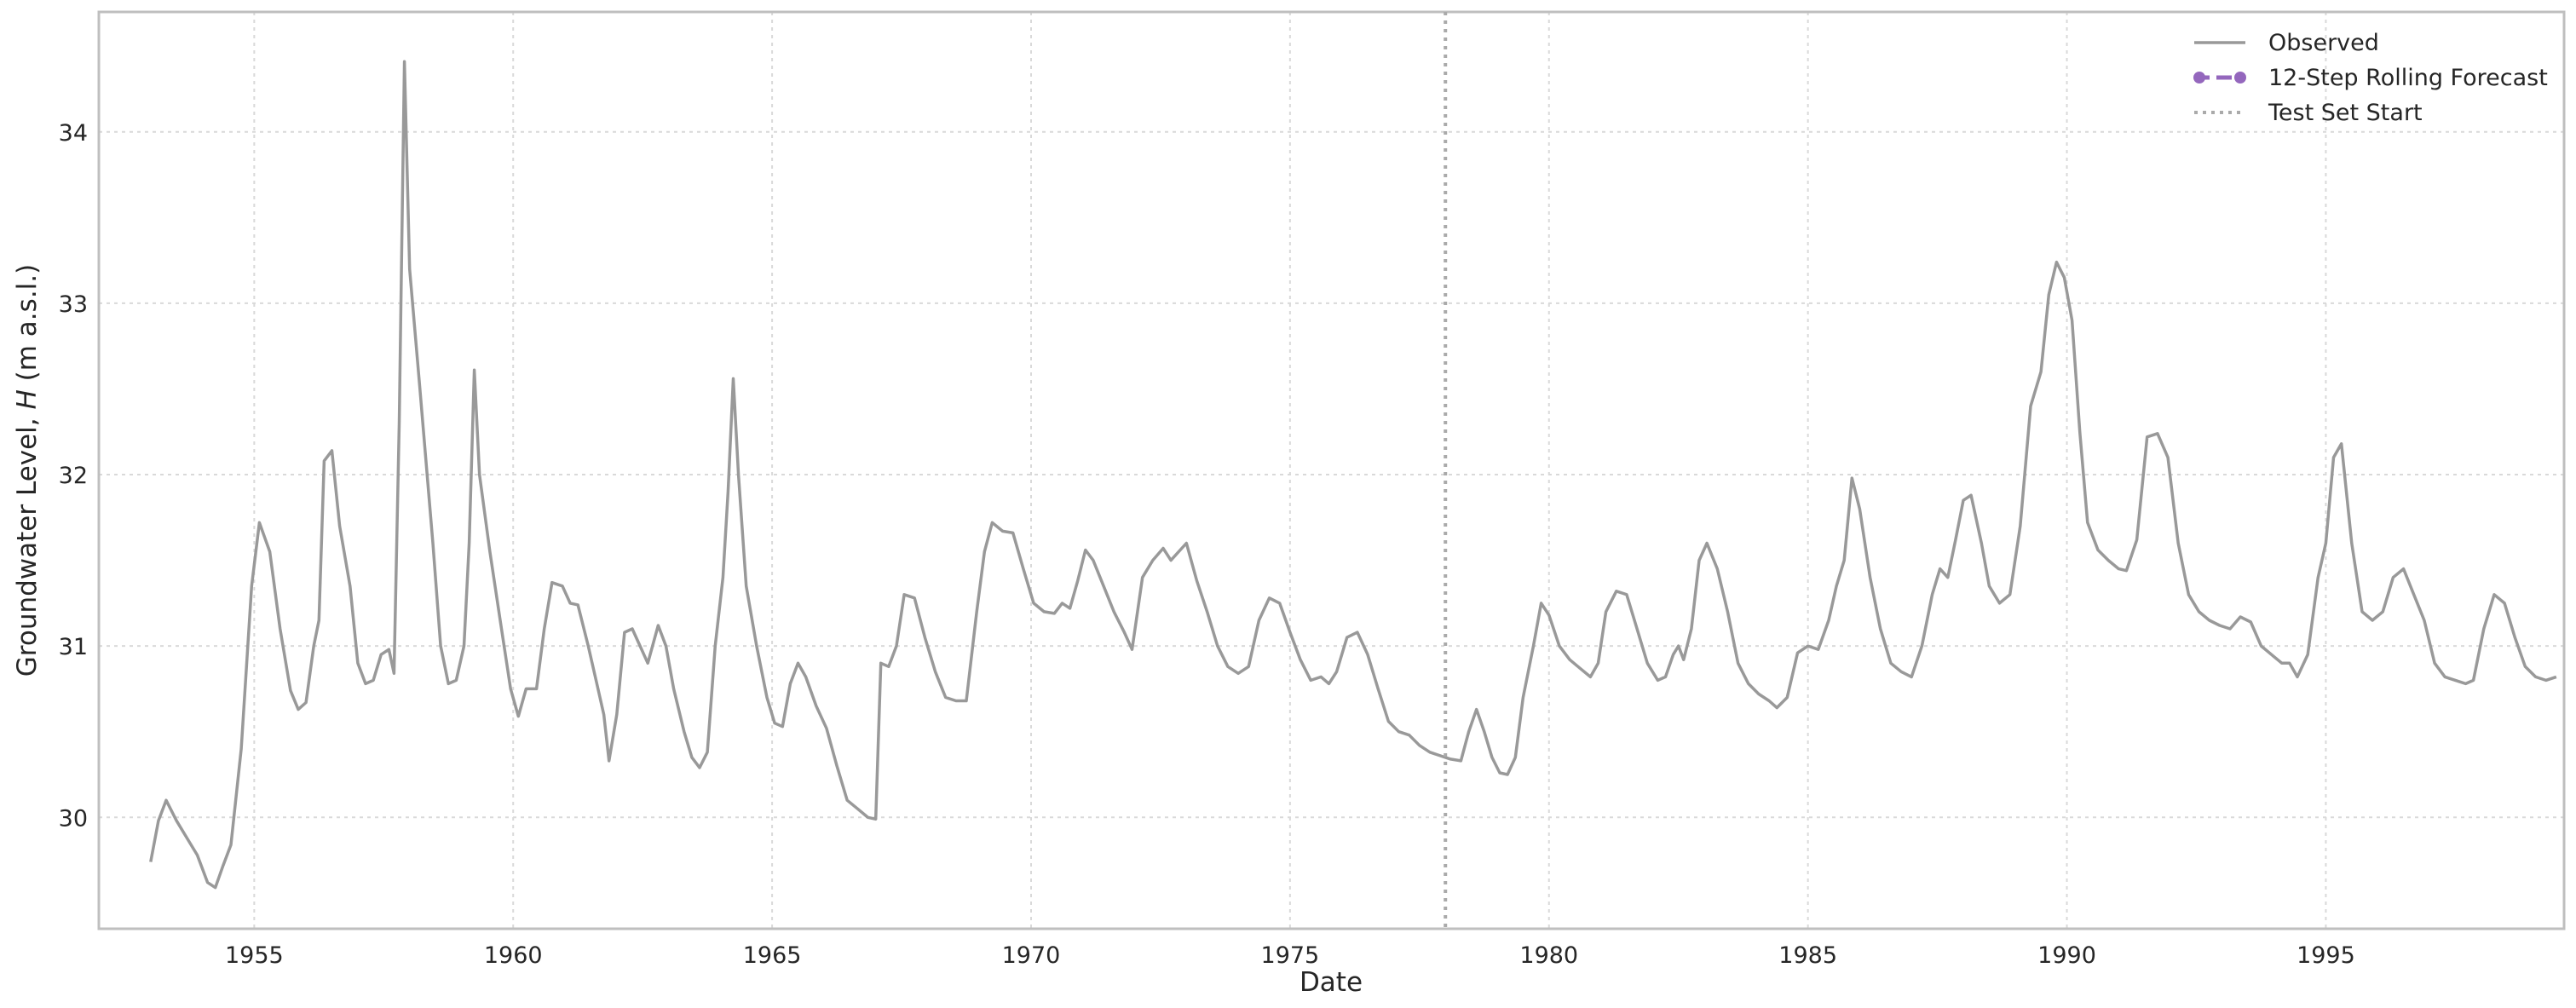 The width and height of the screenshot is (2576, 1008). Describe the element at coordinates (2199, 78) in the screenshot. I see `legend-forecast-marker-left` at that location.